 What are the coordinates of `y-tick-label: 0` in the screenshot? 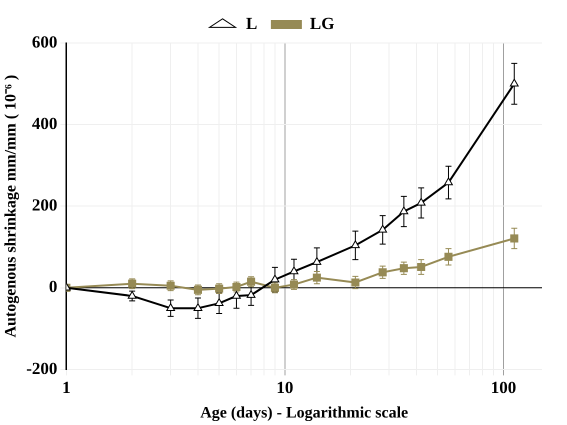 It's located at (53, 286).